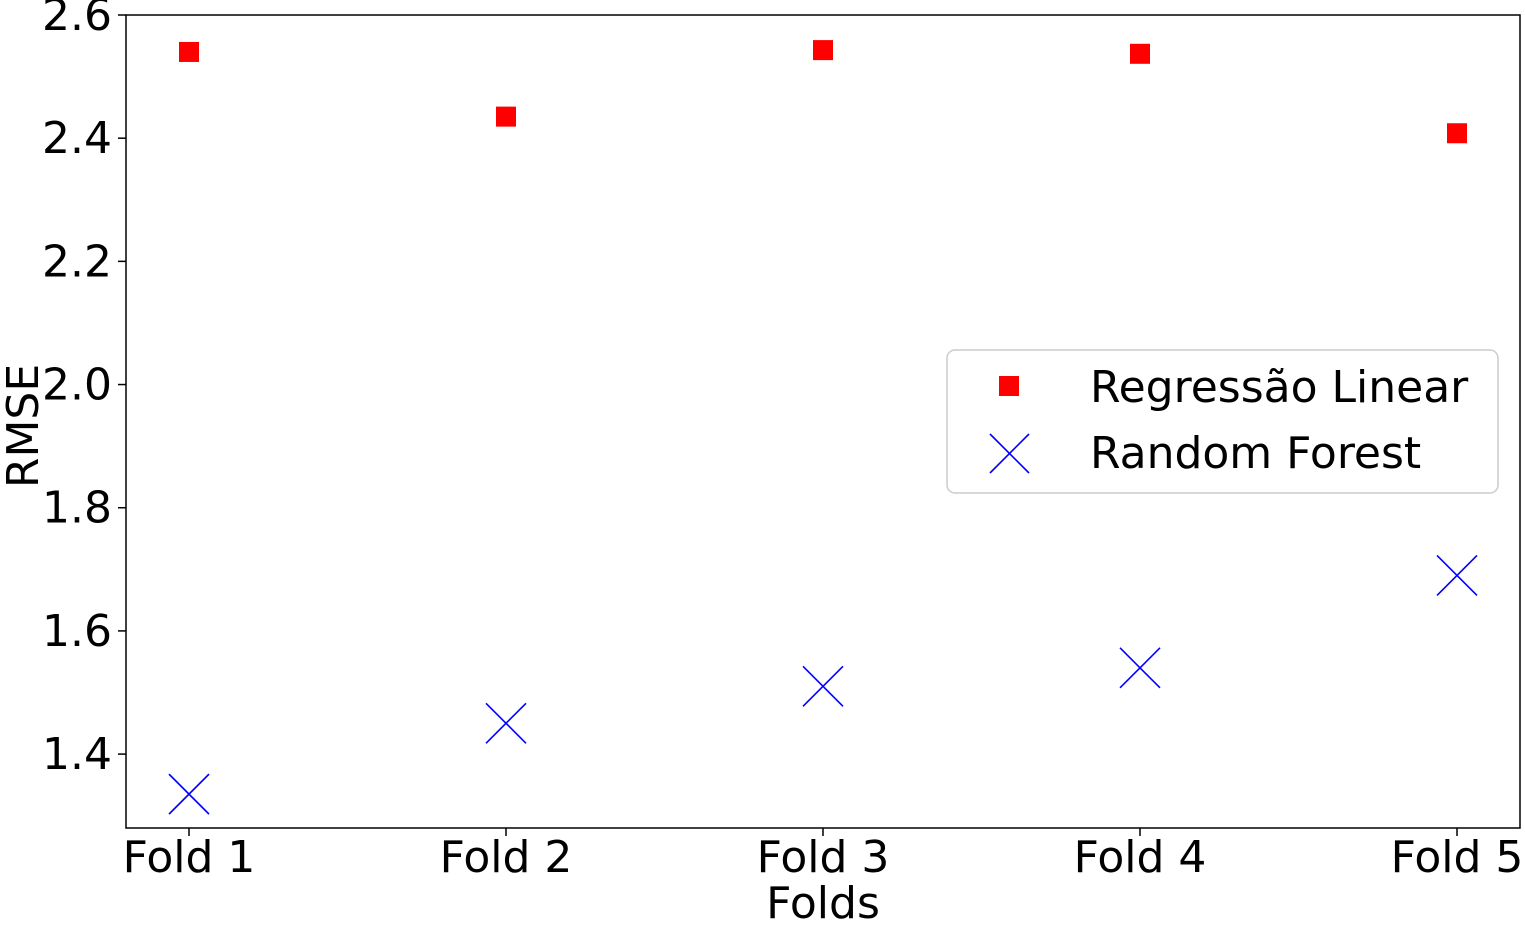  I want to click on y-tick-label: 2.4, so click(77, 138).